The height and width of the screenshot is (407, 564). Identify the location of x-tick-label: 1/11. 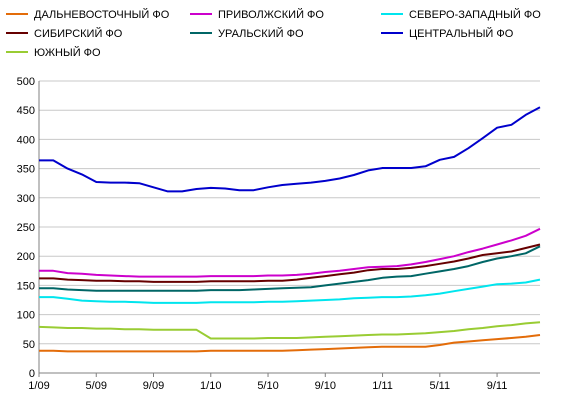
(382, 386).